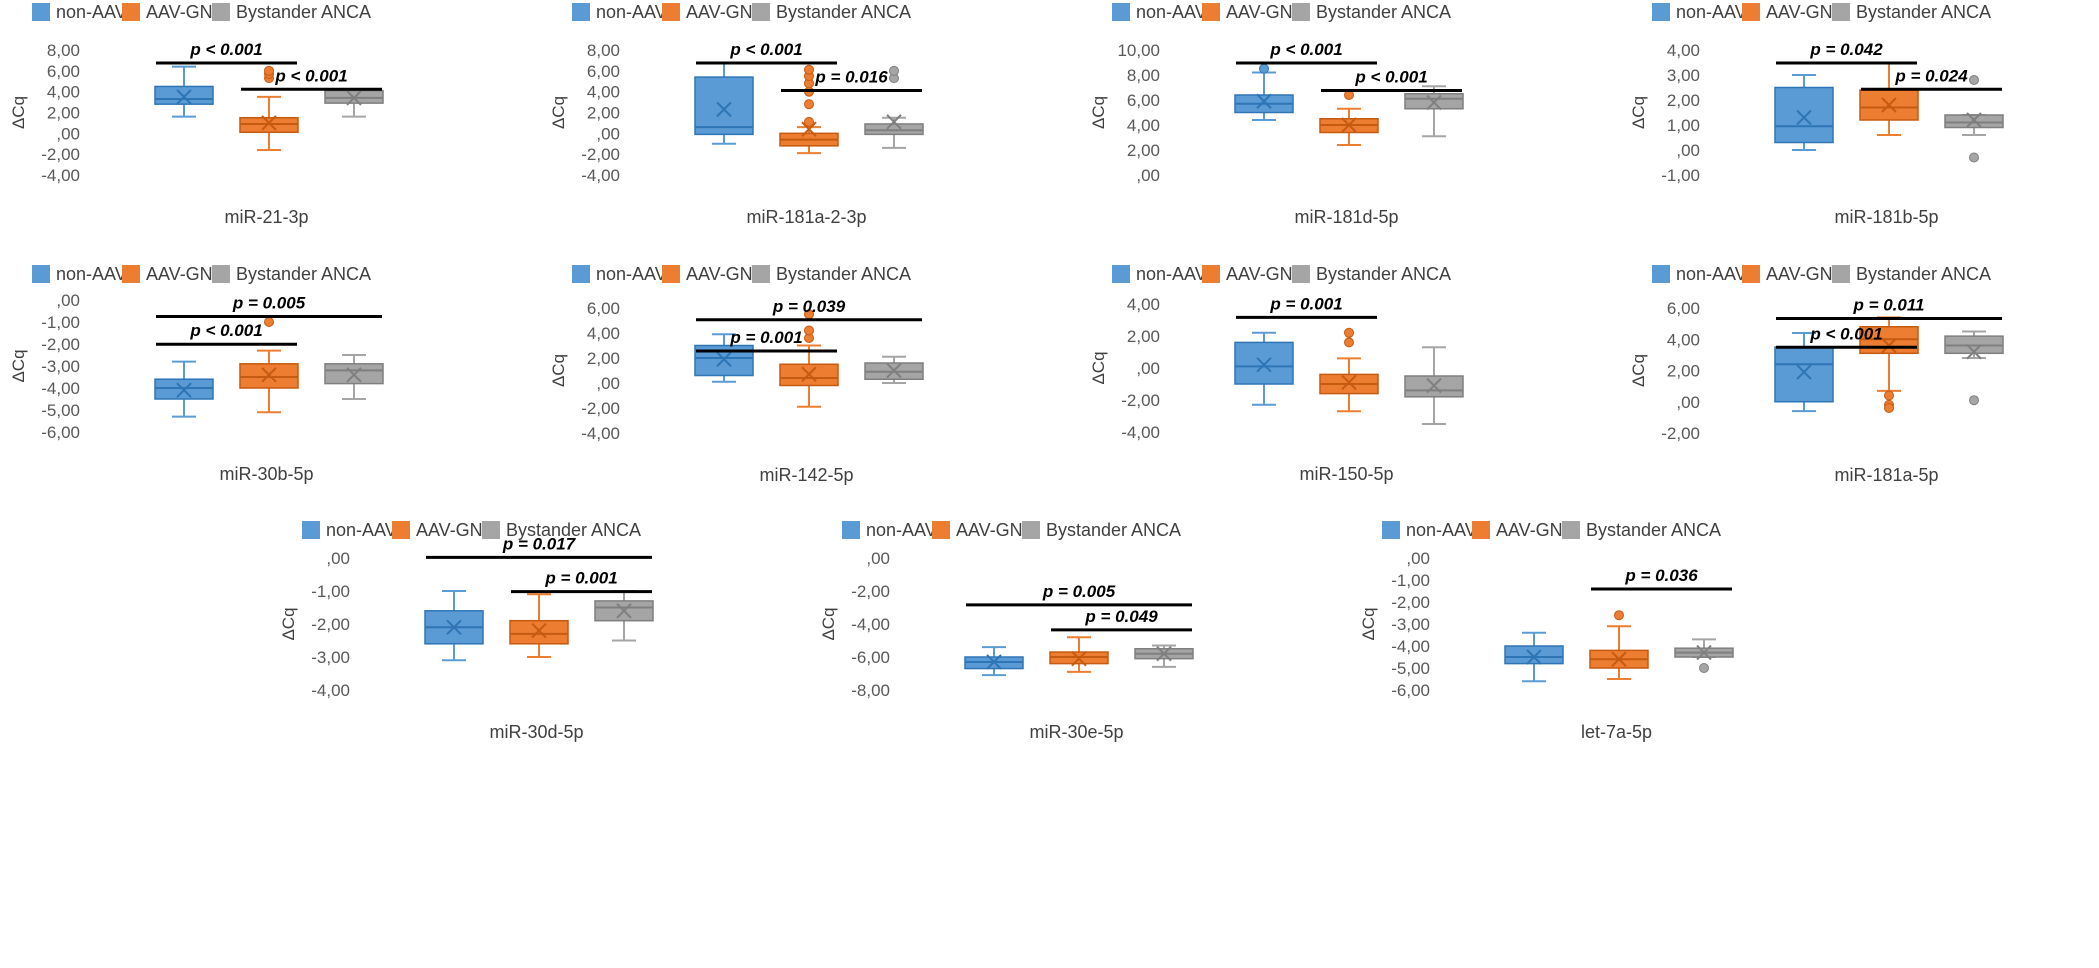 Image resolution: width=2099 pixels, height=968 pixels. I want to click on box-iqr, so click(539, 632).